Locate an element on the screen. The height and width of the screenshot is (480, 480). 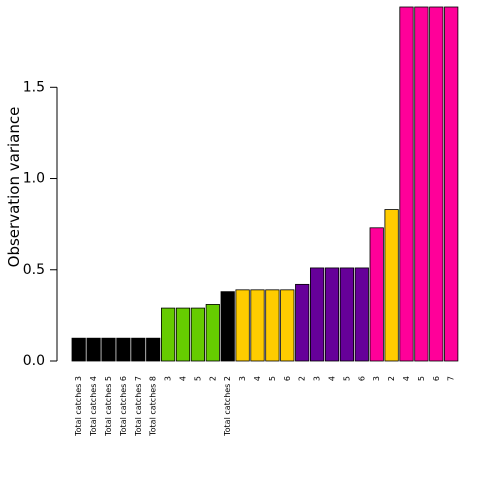
y-tick-label: 1.0 is located at coordinates (34, 179).